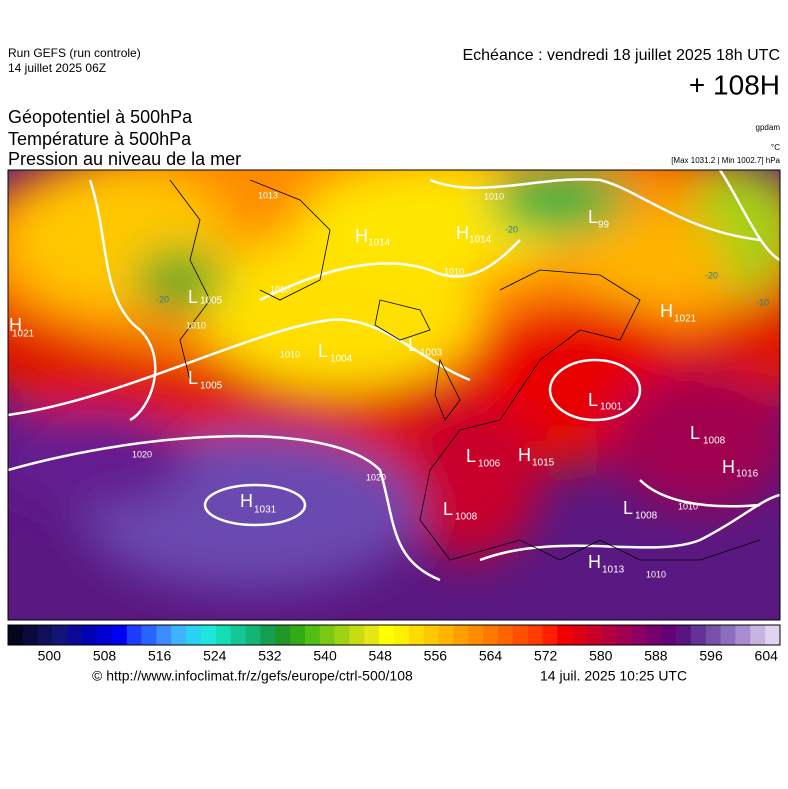  I want to click on pressure-center-value: 1005, so click(211, 386).